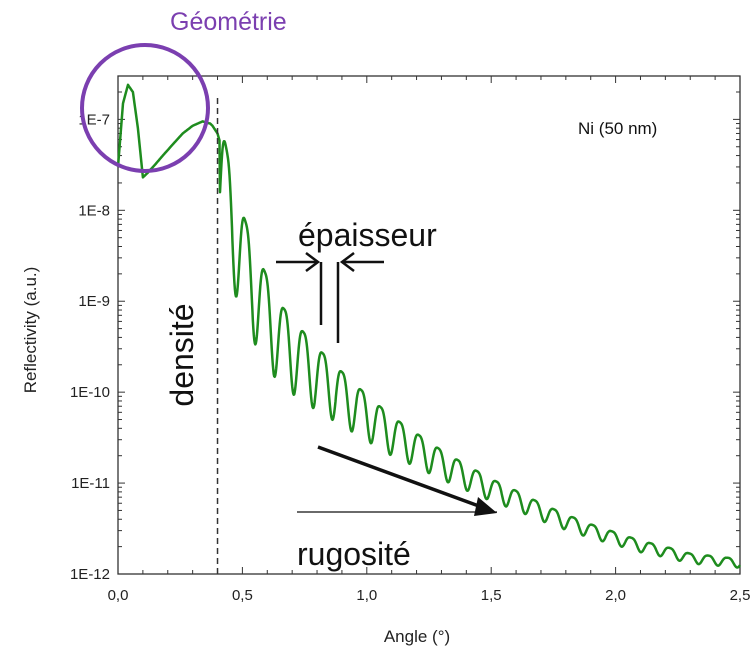 Image resolution: width=755 pixels, height=655 pixels. What do you see at coordinates (354, 554) in the screenshot?
I see `roughness-label: rugosité` at bounding box center [354, 554].